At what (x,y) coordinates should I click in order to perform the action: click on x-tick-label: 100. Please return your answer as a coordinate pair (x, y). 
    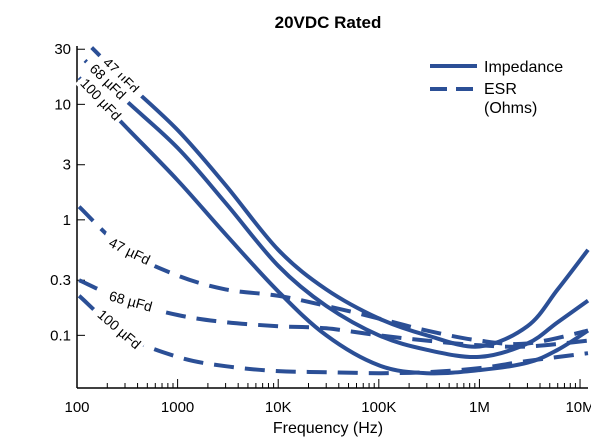
    Looking at the image, I should click on (76, 407).